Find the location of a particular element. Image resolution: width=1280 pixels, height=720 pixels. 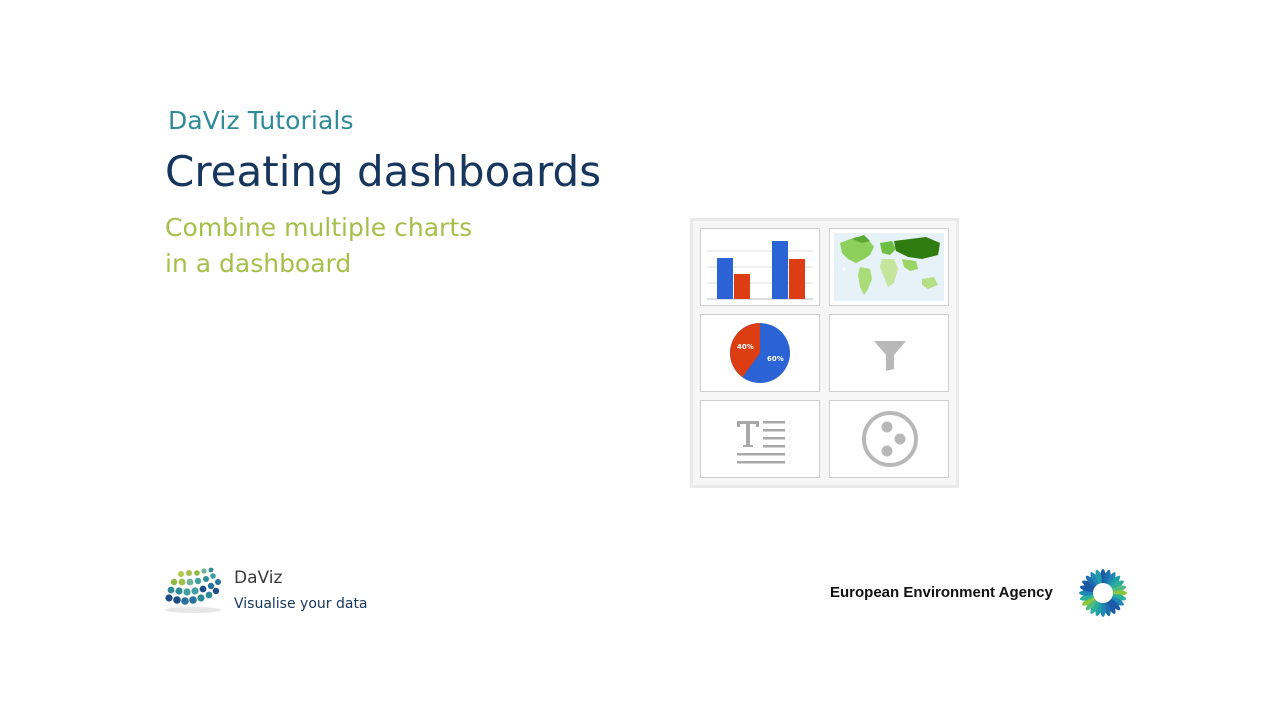

page-title: Creating dashboards is located at coordinates (383, 171).